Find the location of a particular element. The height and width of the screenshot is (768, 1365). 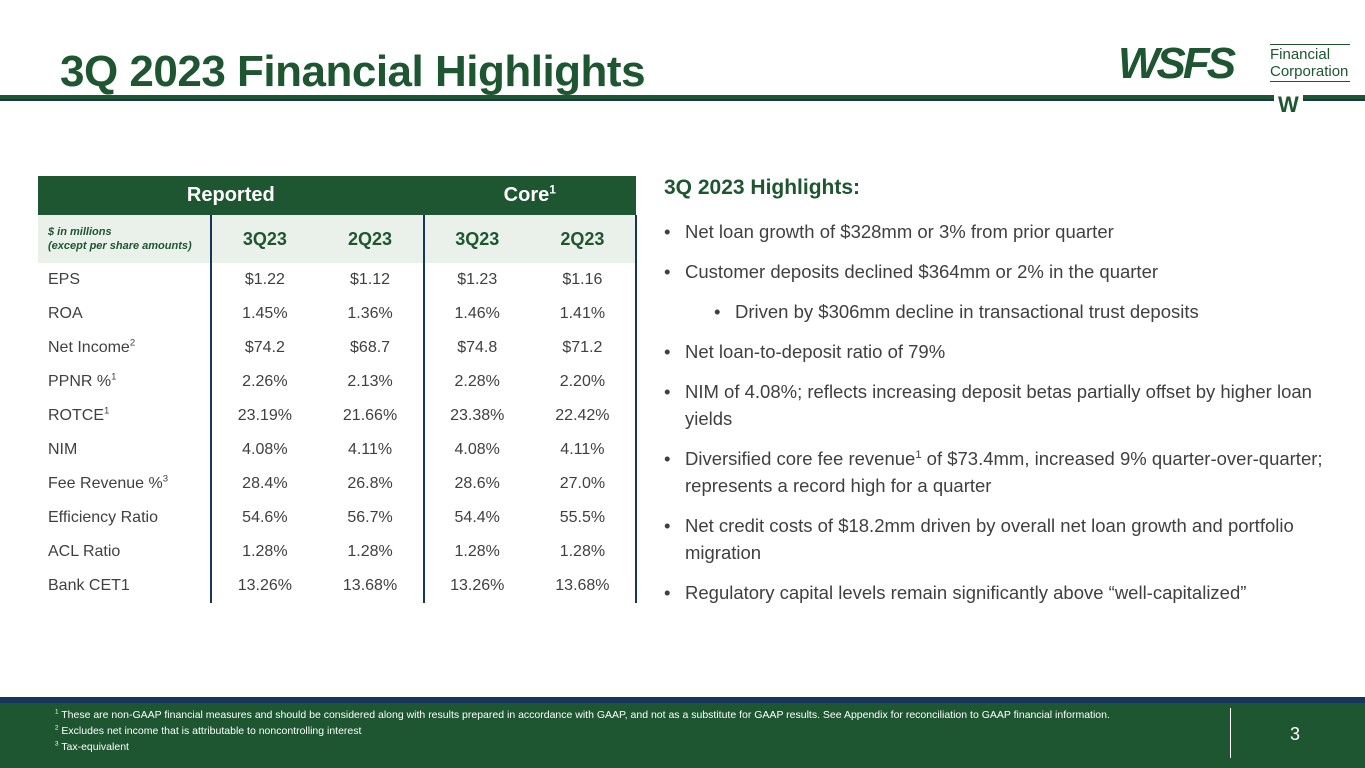

logo-w-mark: W is located at coordinates (1288, 105).